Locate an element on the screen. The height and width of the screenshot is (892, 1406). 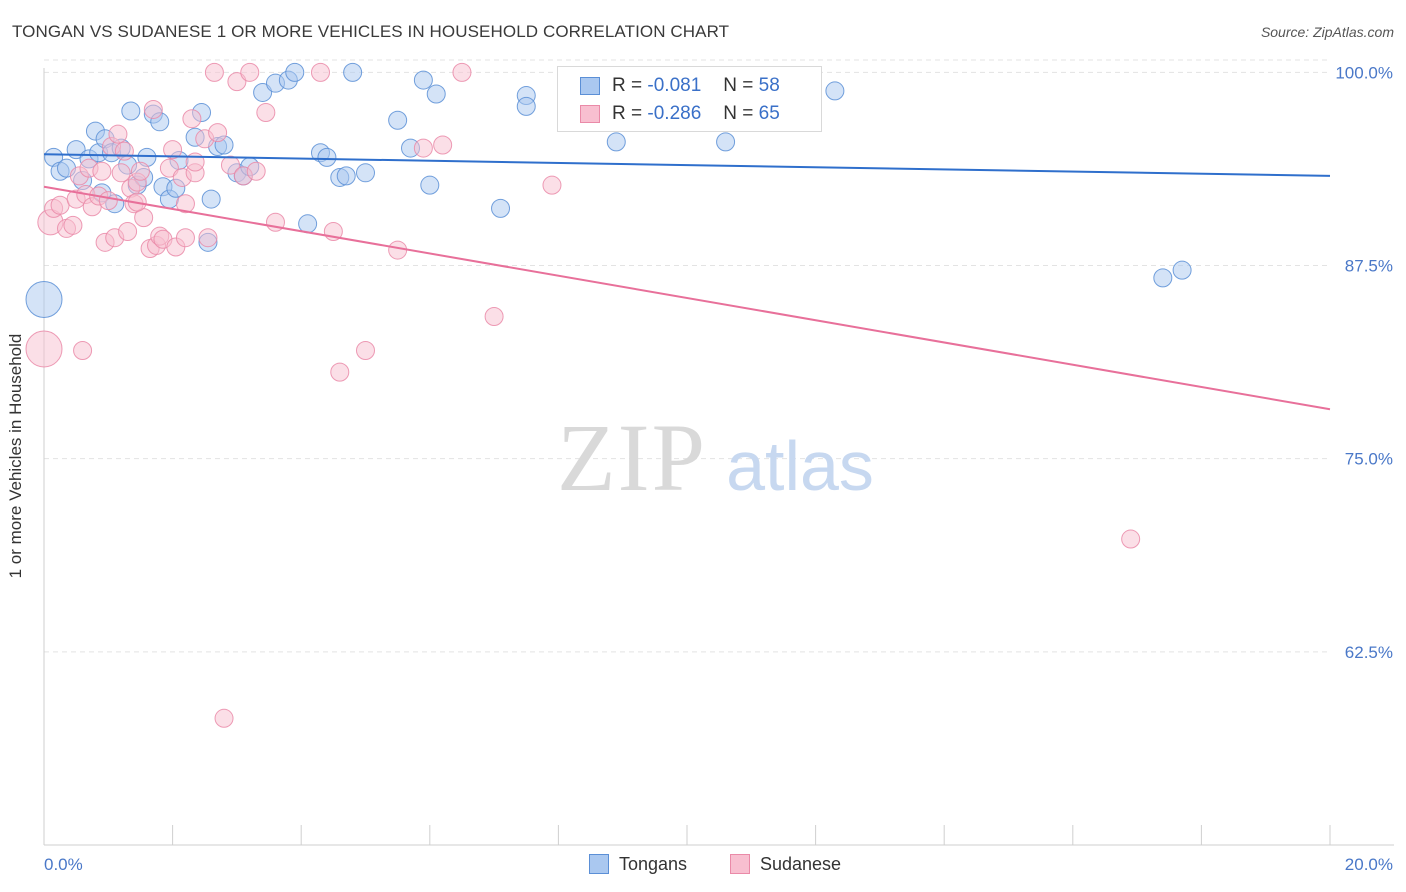
legend-item-sudanese: Sudanese is located at coordinates (785, 864).